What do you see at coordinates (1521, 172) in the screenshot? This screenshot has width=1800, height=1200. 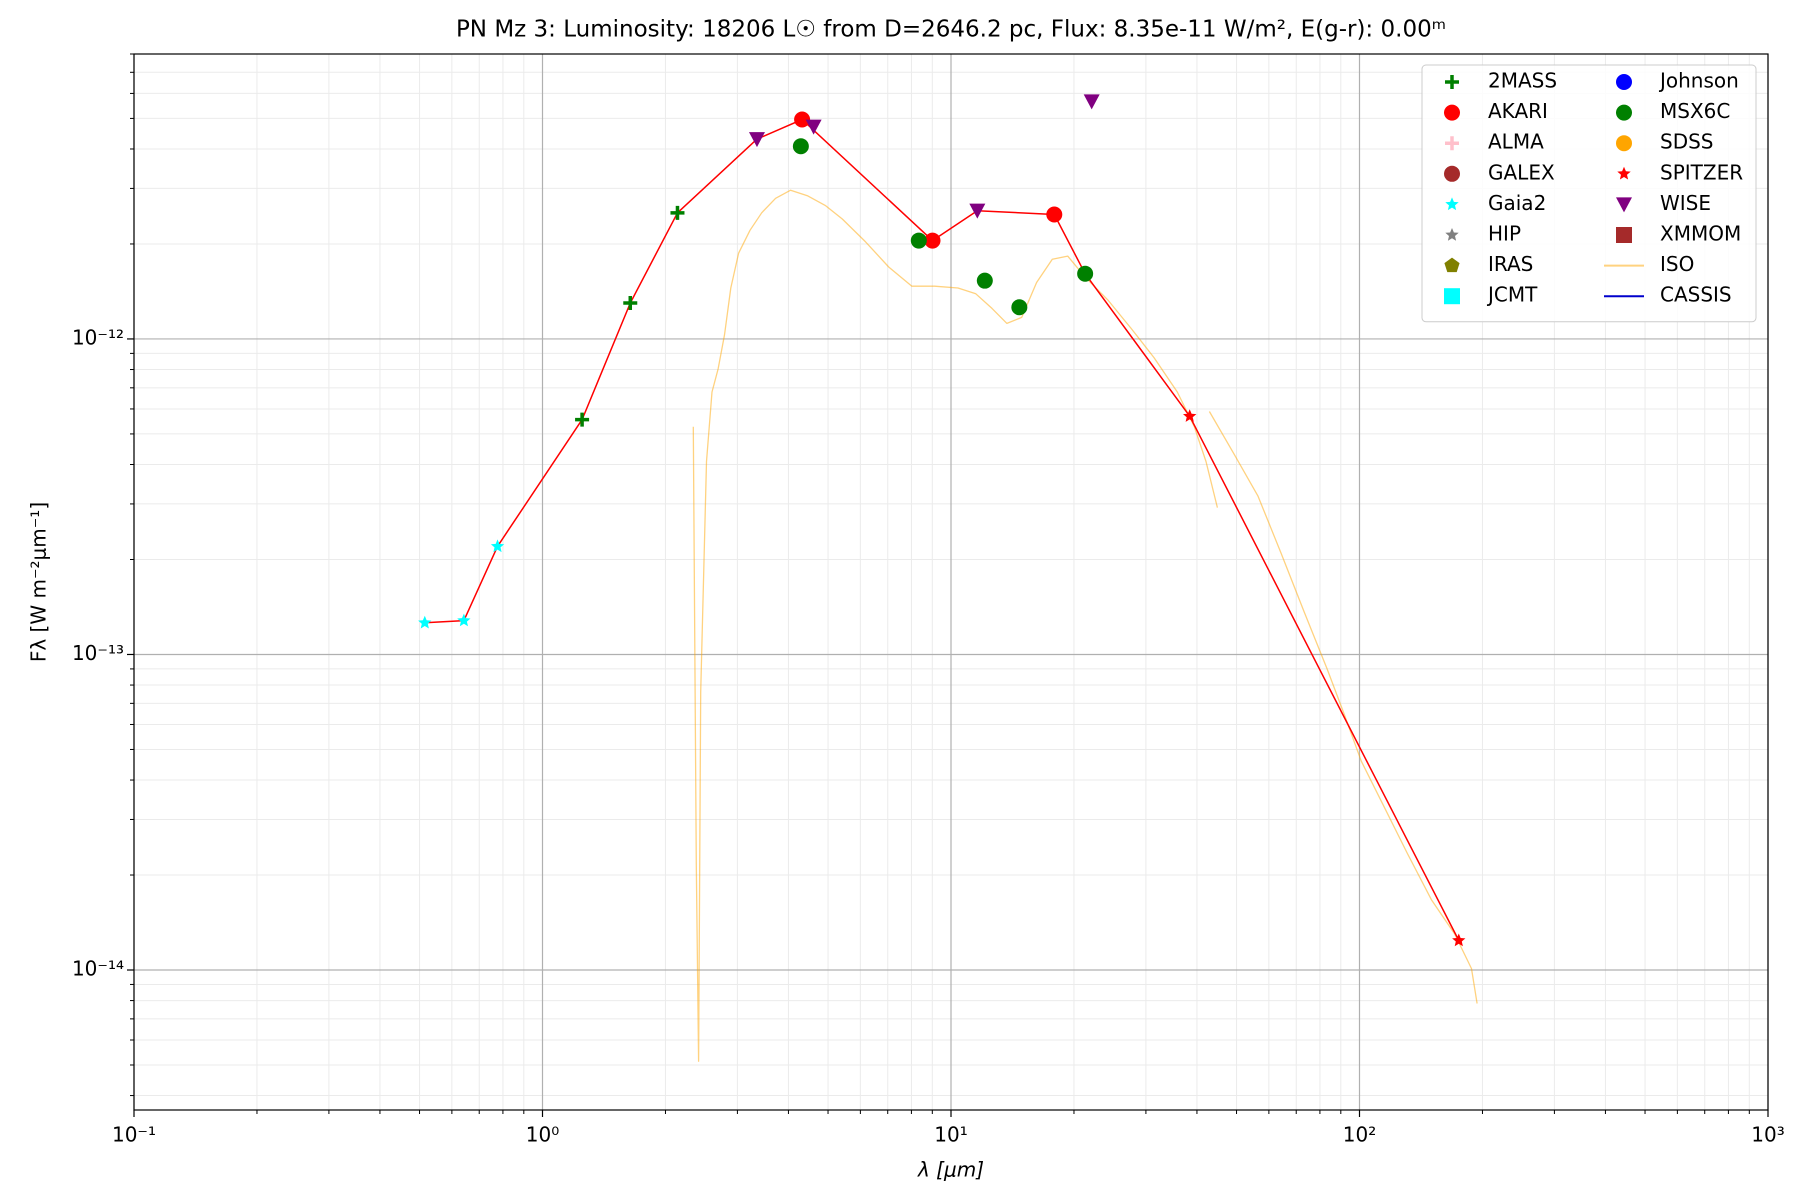 I see `legend-label: GALEX` at bounding box center [1521, 172].